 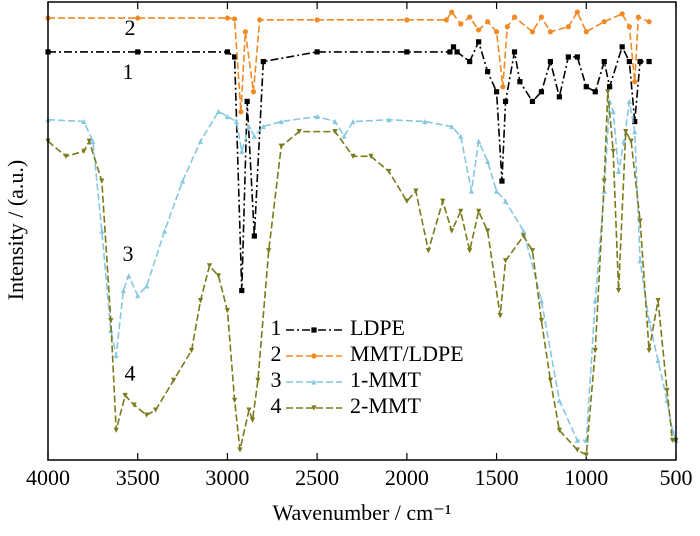 What do you see at coordinates (15, 230) in the screenshot?
I see `y-axis-label: Intensity / (a.u.)` at bounding box center [15, 230].